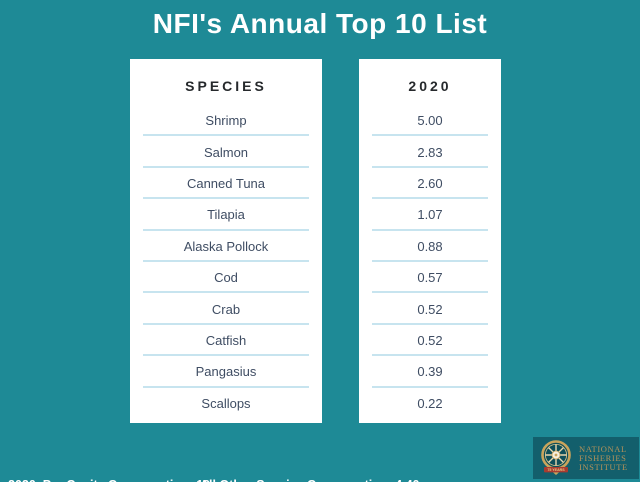 The height and width of the screenshot is (482, 640). I want to click on page-title: NFI's Annual Top 10 List, so click(320, 23).